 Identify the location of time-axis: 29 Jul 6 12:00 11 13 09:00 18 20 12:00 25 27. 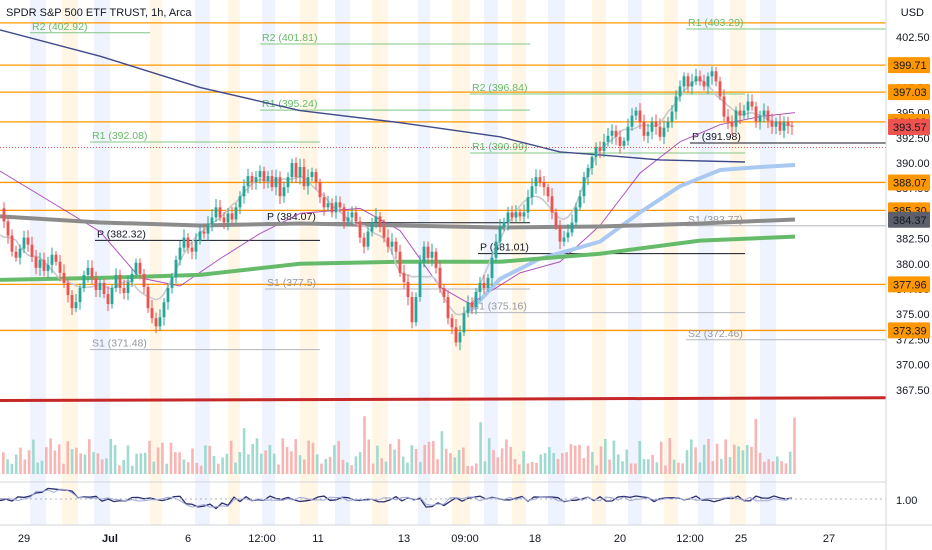
(426, 539).